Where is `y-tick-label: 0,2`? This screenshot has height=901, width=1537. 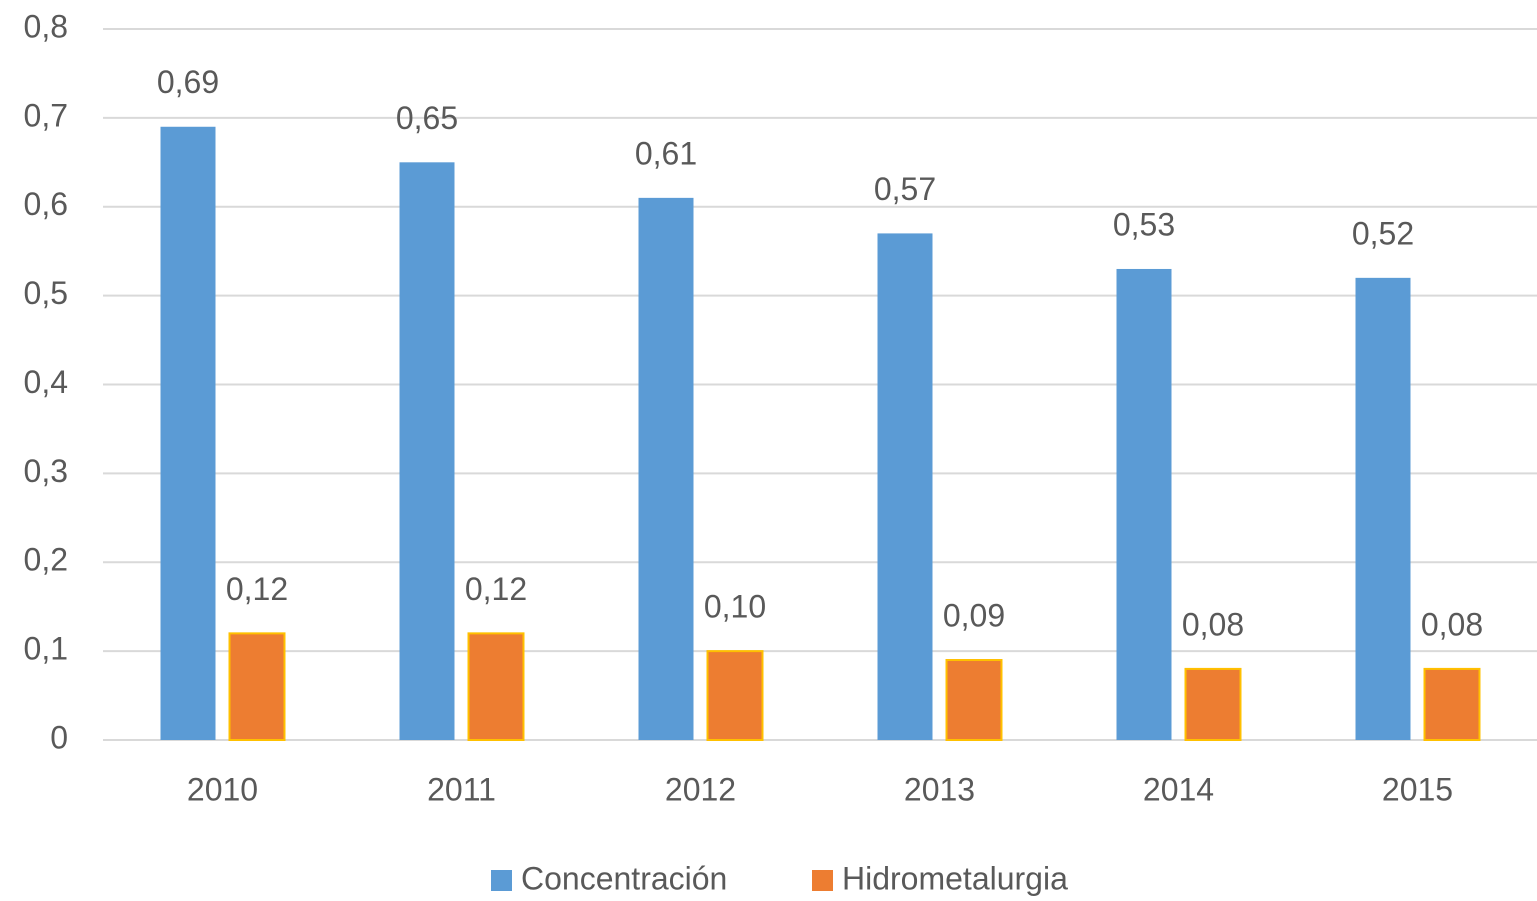
y-tick-label: 0,2 is located at coordinates (46, 560).